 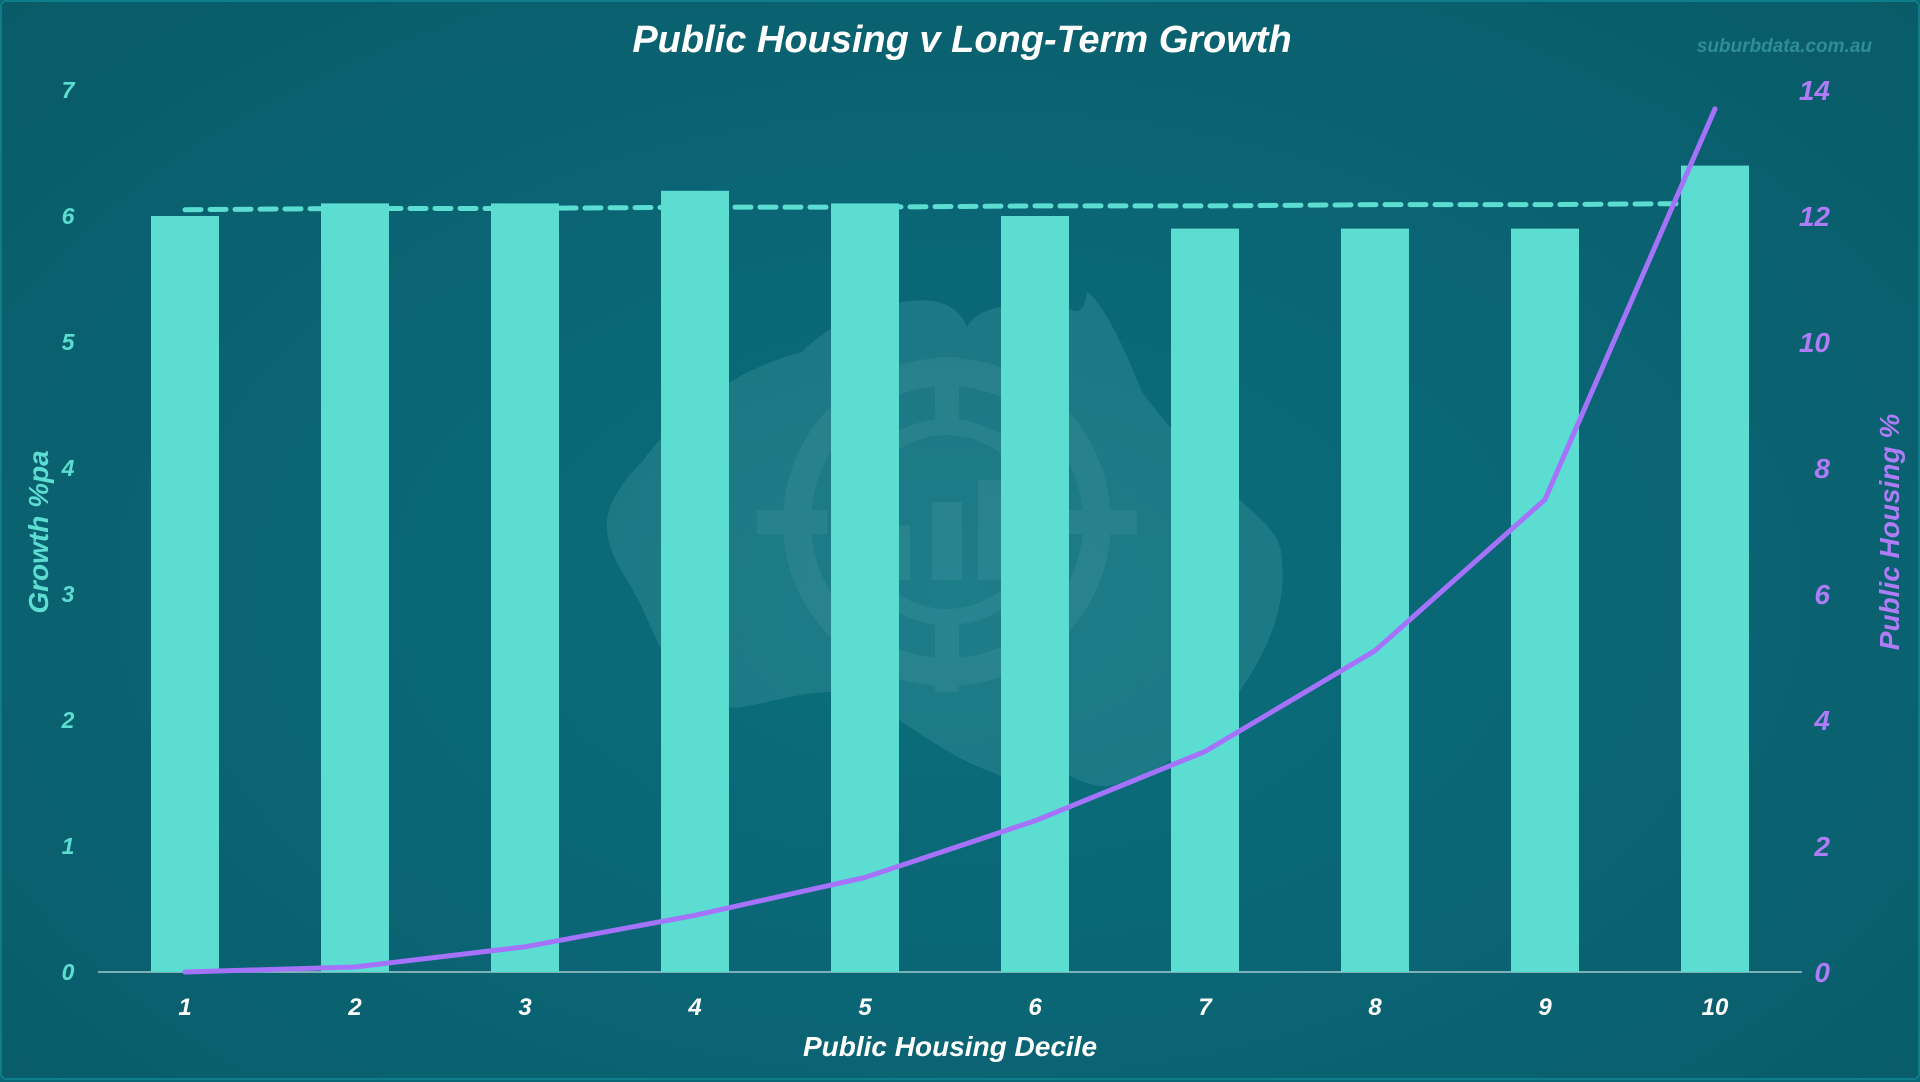 I want to click on x-axis-label: Public Housing Decile, so click(x=950, y=1046).